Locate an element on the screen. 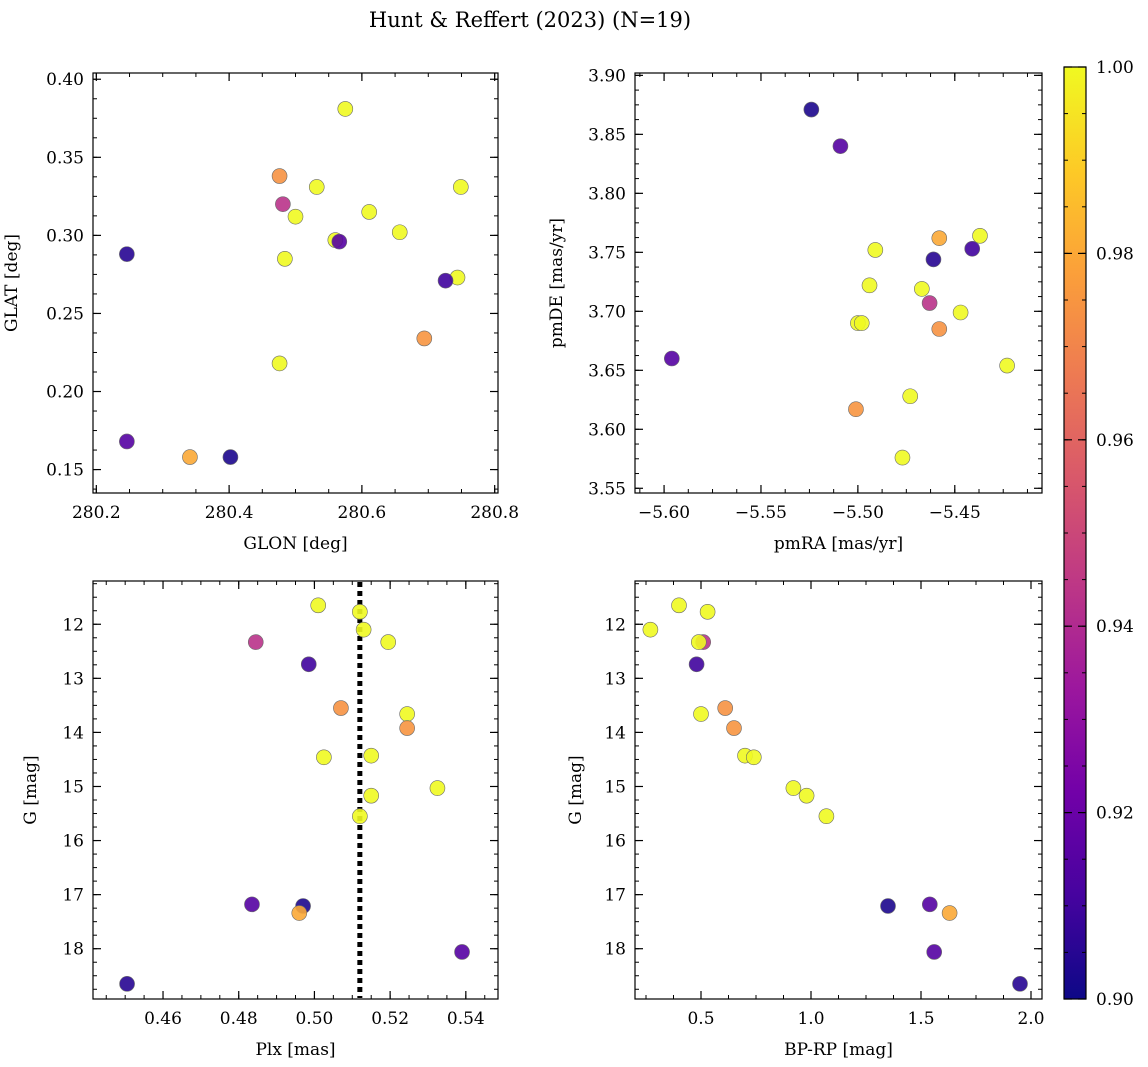 The width and height of the screenshot is (1148, 1067). y-tick-label: 3.60 is located at coordinates (607, 430).